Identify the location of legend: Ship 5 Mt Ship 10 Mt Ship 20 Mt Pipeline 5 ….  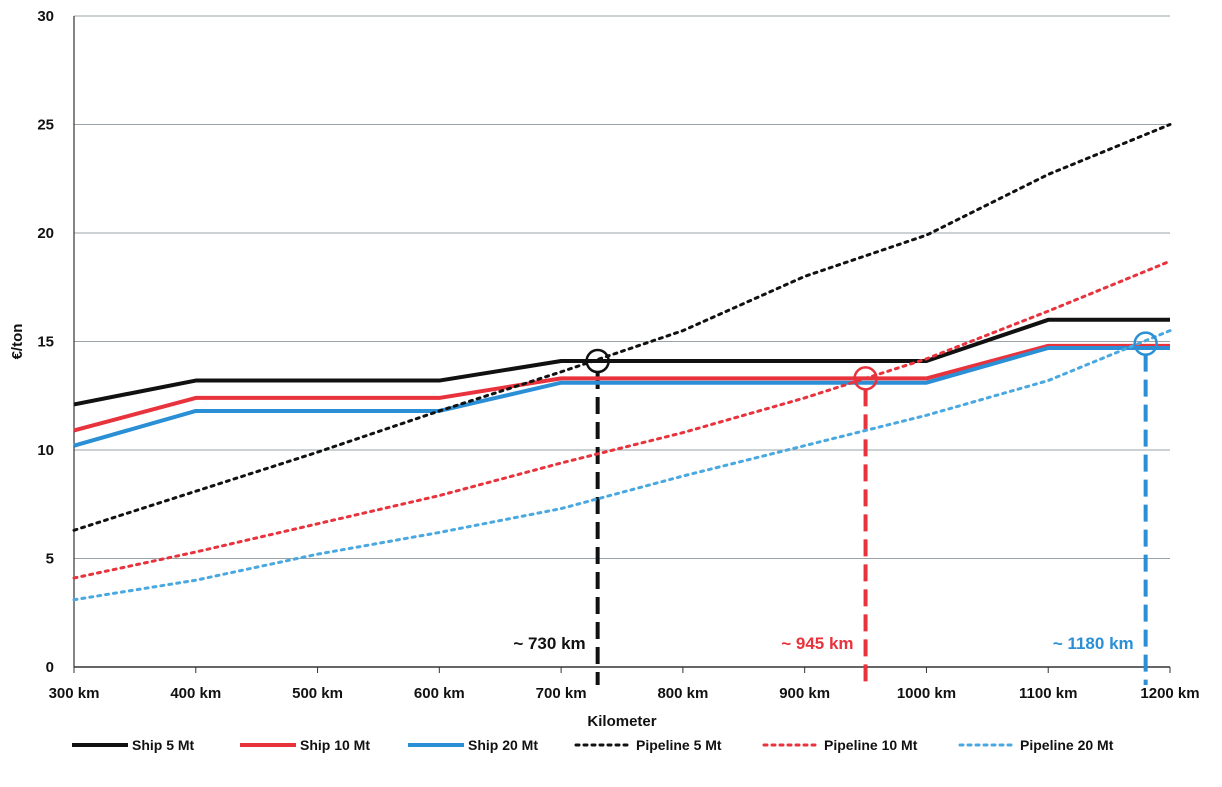
(593, 745).